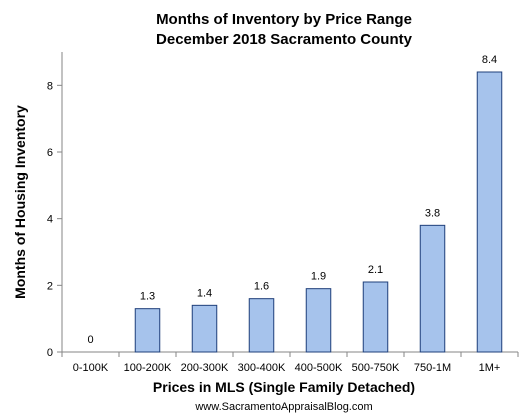 This screenshot has width=531, height=416. Describe the element at coordinates (284, 19) in the screenshot. I see `chart-title: Months of Inventory by Price Range` at that location.